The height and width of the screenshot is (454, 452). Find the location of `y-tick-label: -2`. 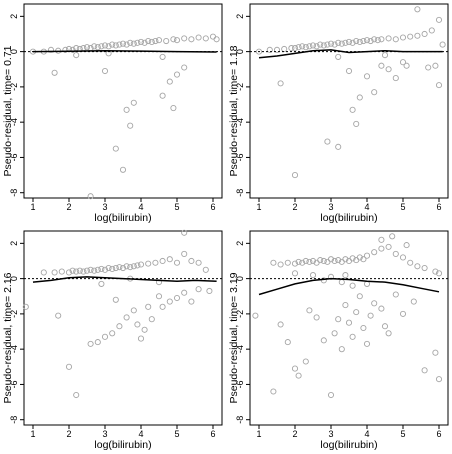

y-tick-label: -2 is located at coordinates (14, 314).